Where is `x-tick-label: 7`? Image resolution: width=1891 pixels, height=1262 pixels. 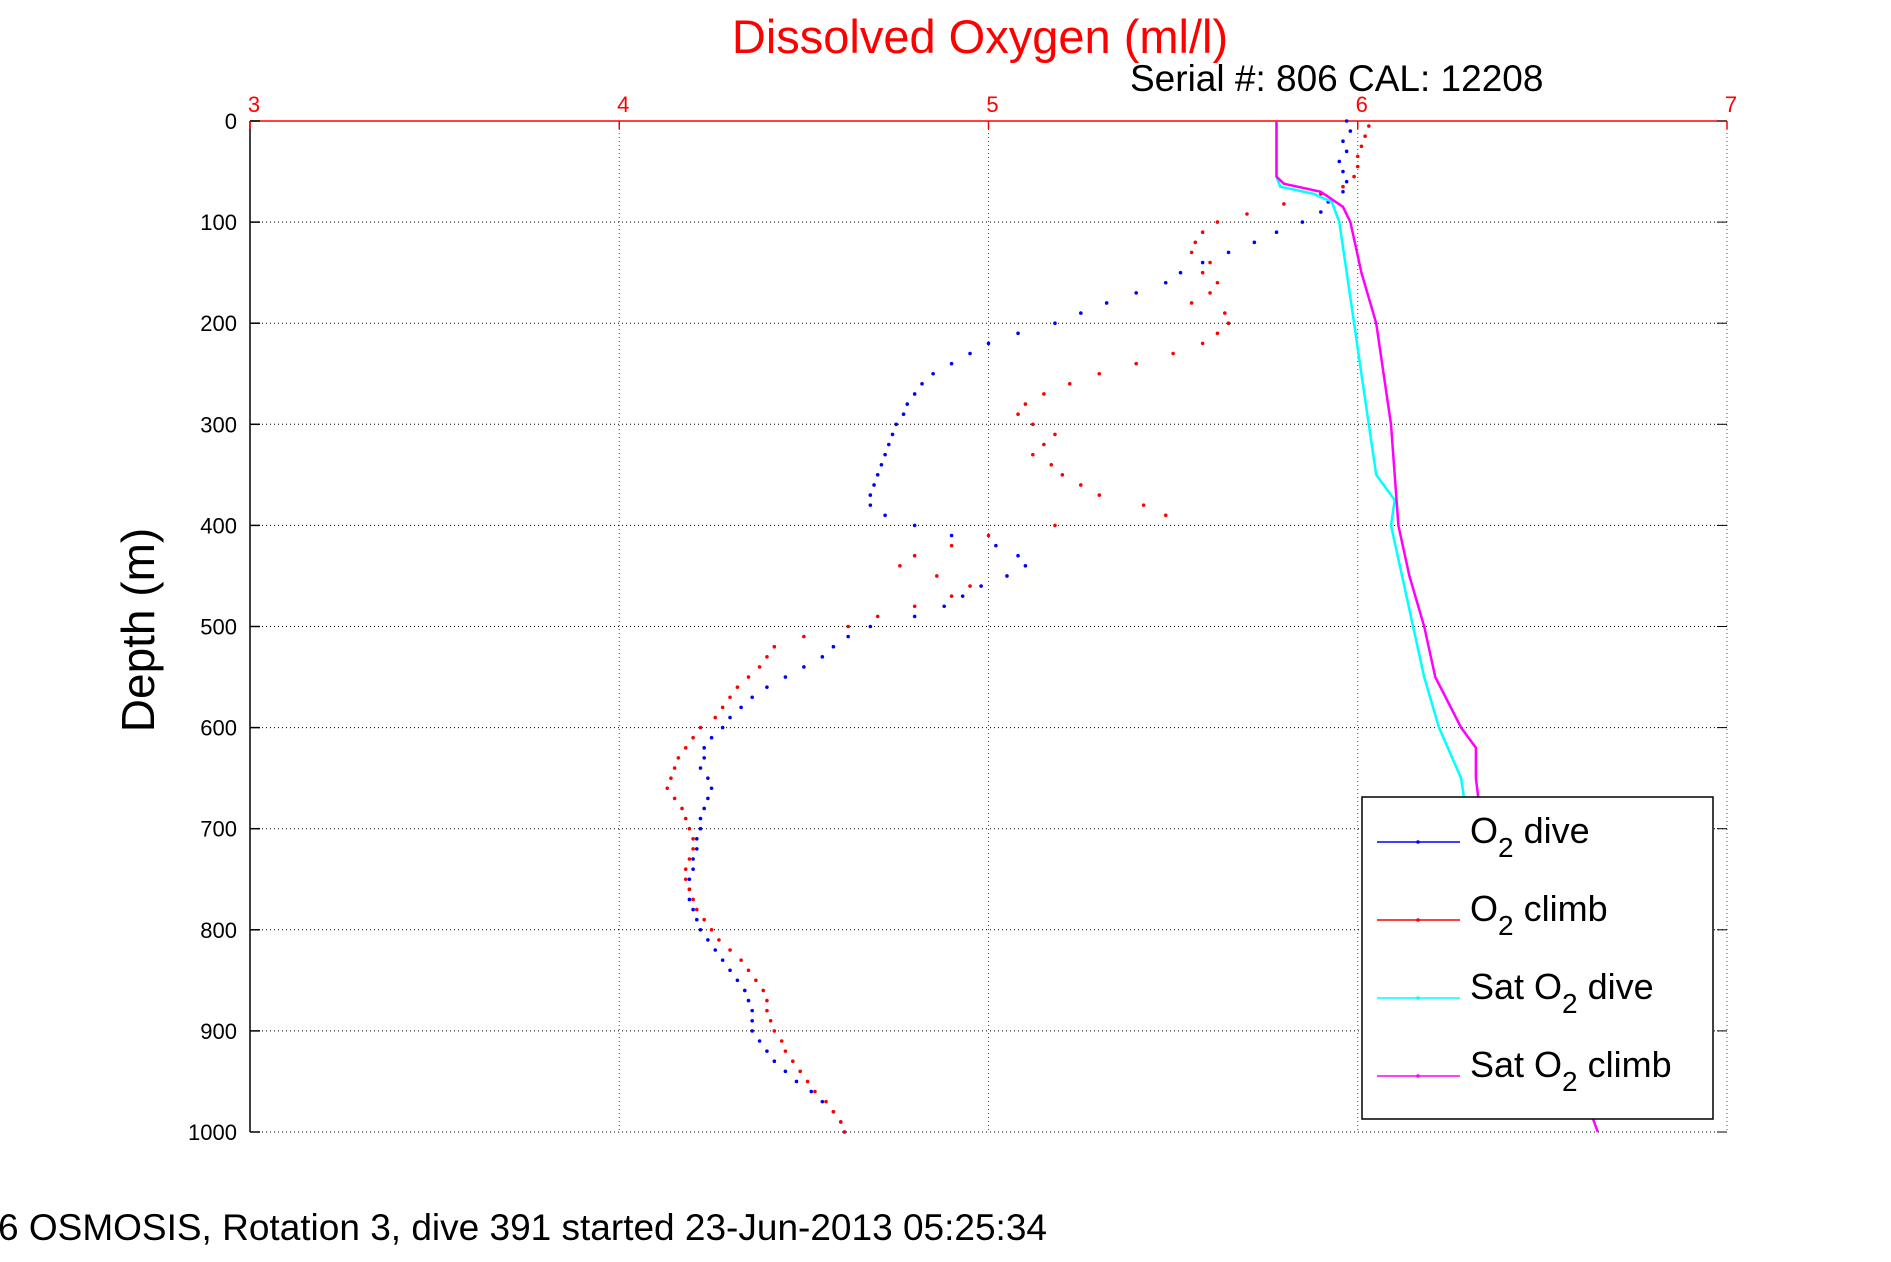 x-tick-label: 7 is located at coordinates (1731, 104).